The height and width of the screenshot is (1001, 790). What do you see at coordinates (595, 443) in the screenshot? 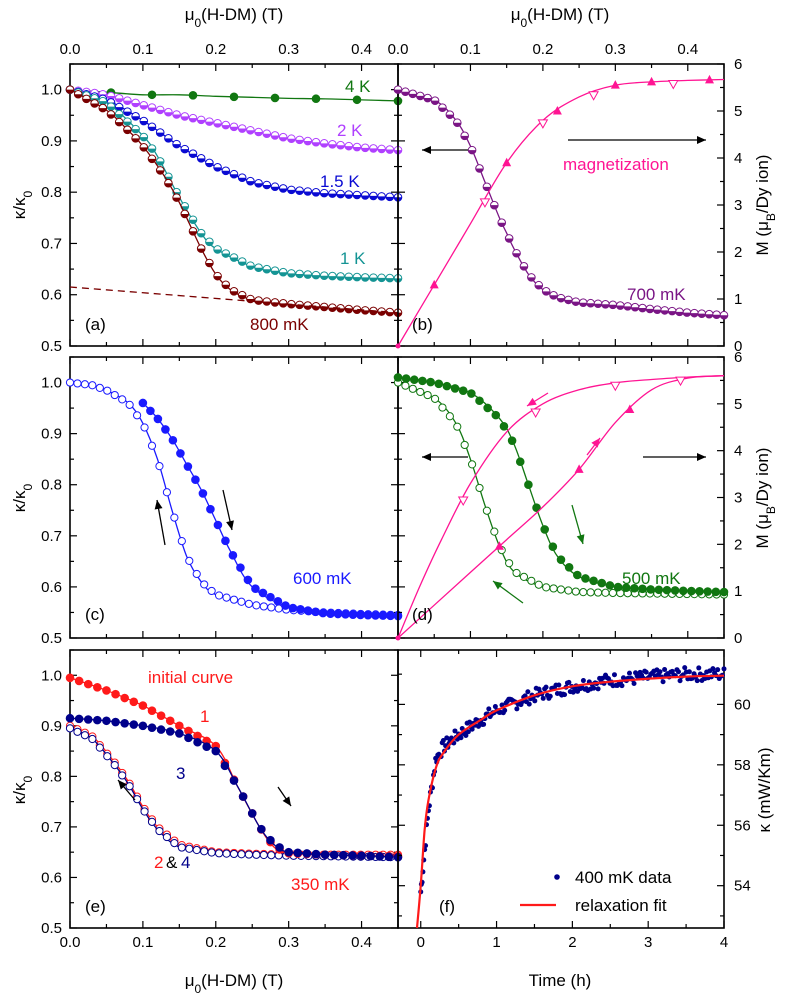
I see `panel-d-arrow-pink-2-head` at bounding box center [595, 443].